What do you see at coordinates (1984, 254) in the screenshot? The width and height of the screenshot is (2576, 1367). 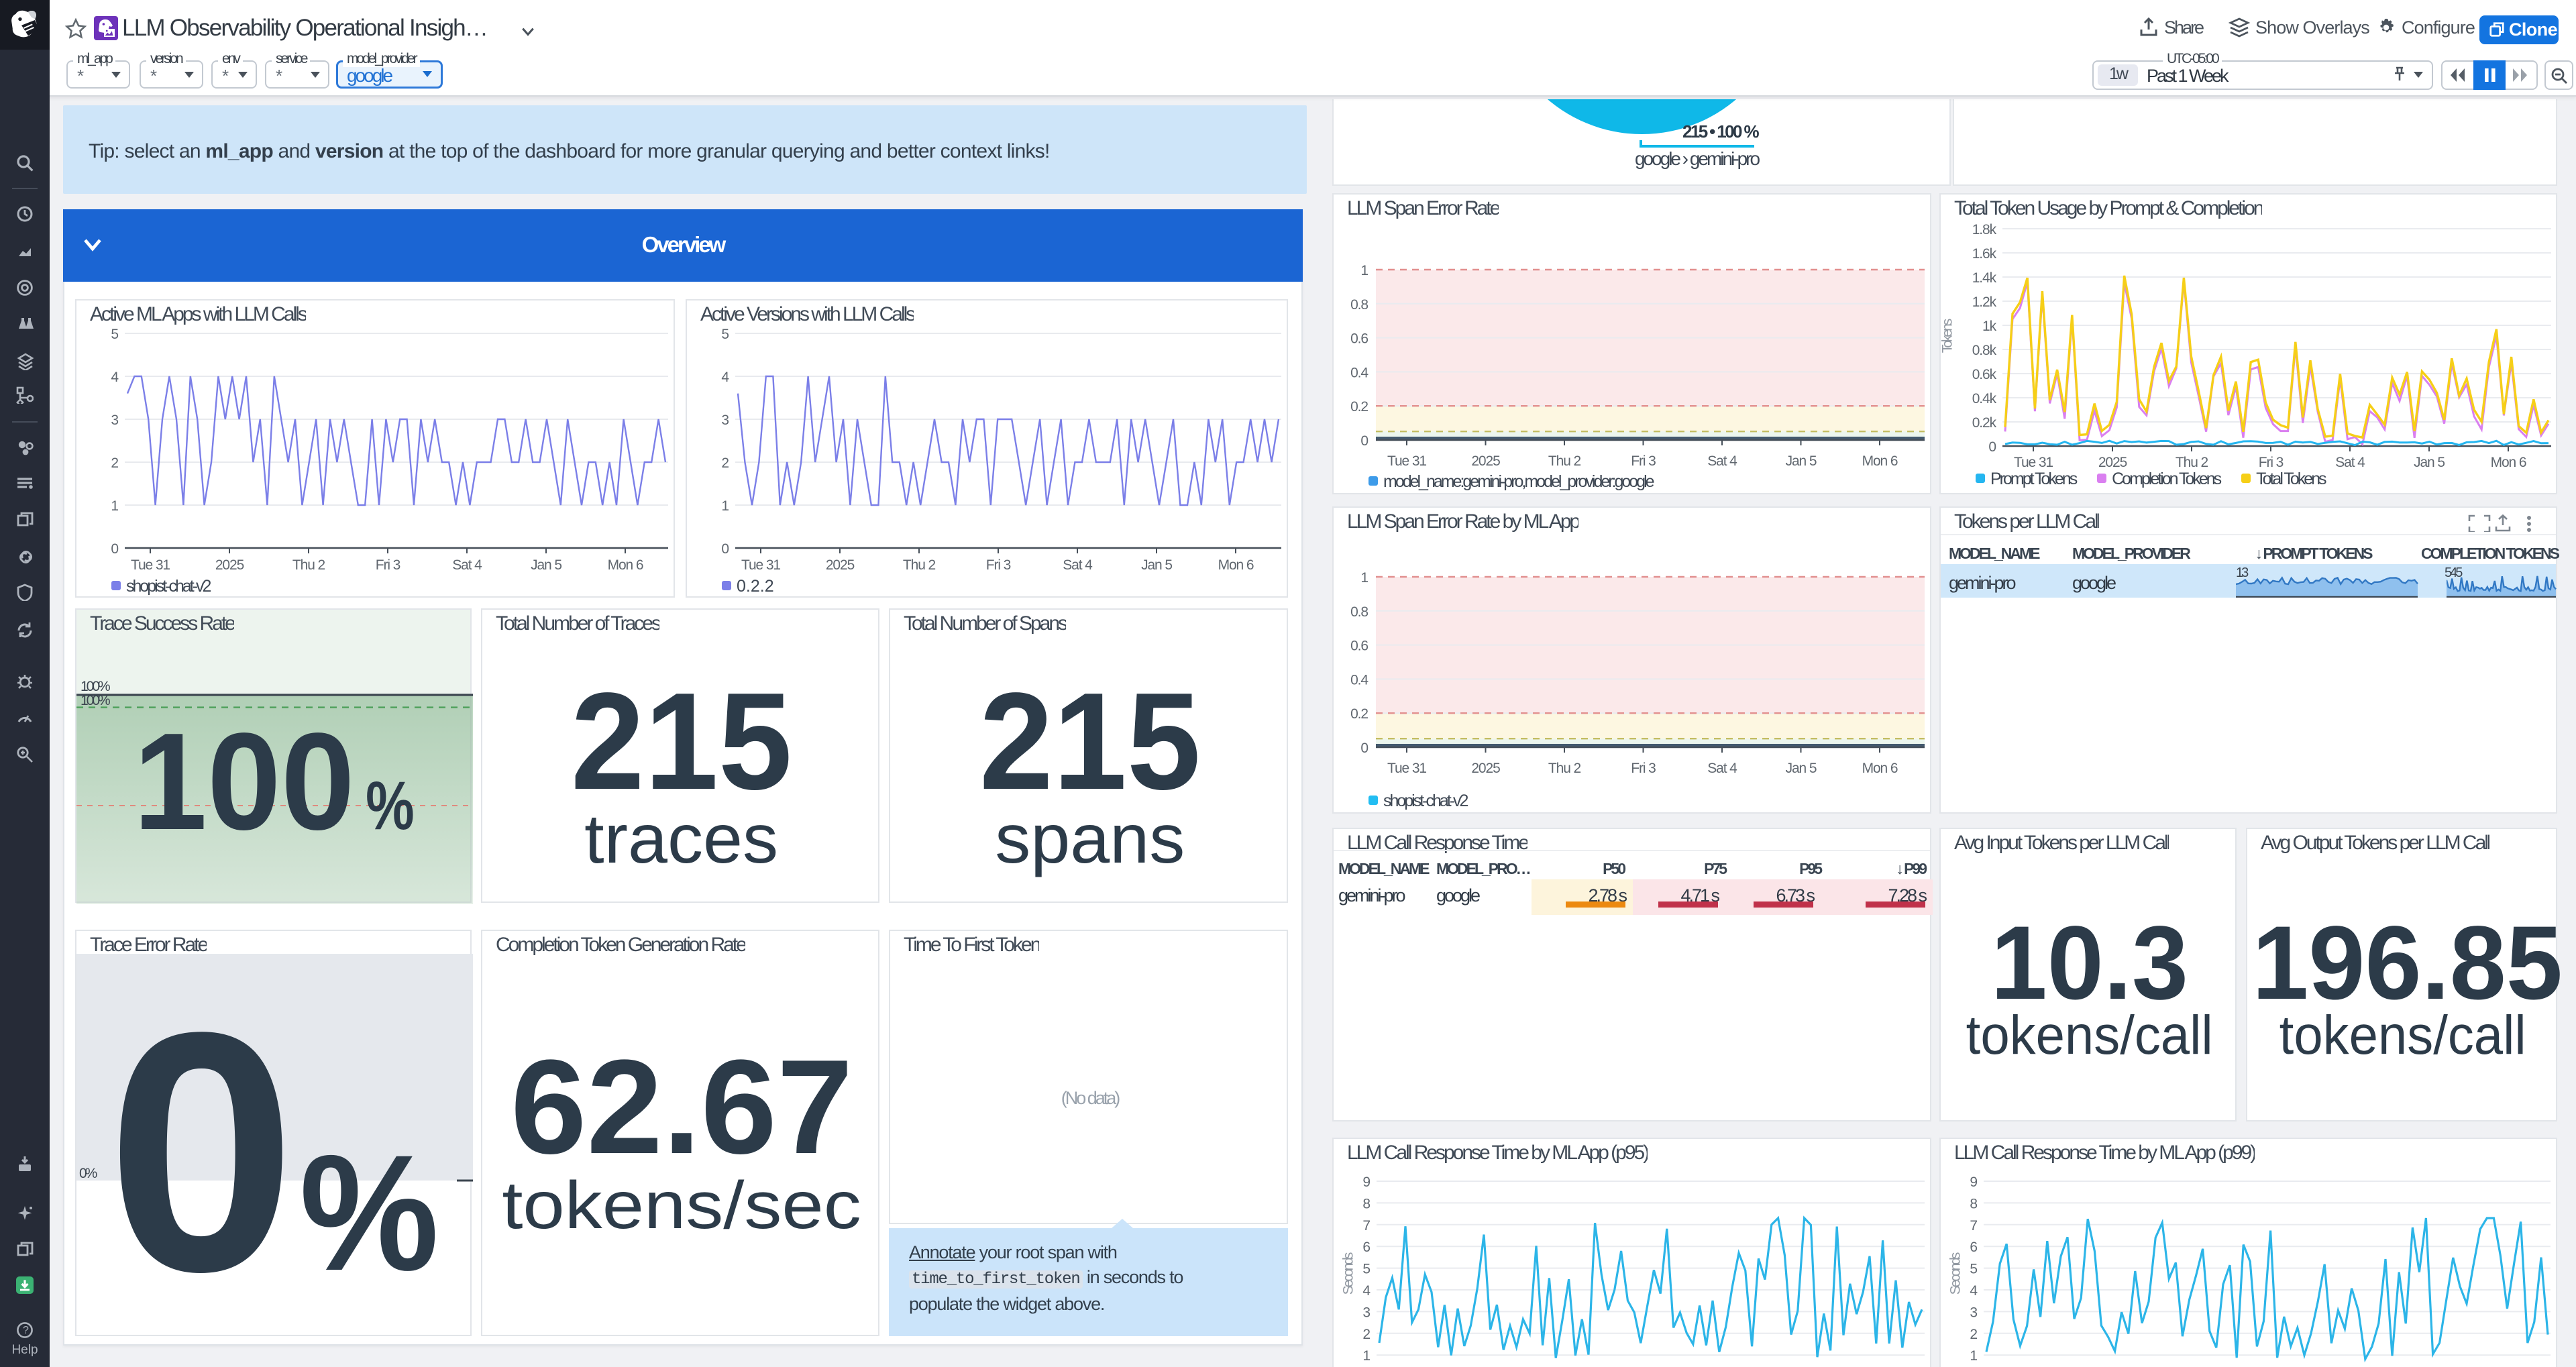 I see `svg-text: 1.6k` at bounding box center [1984, 254].